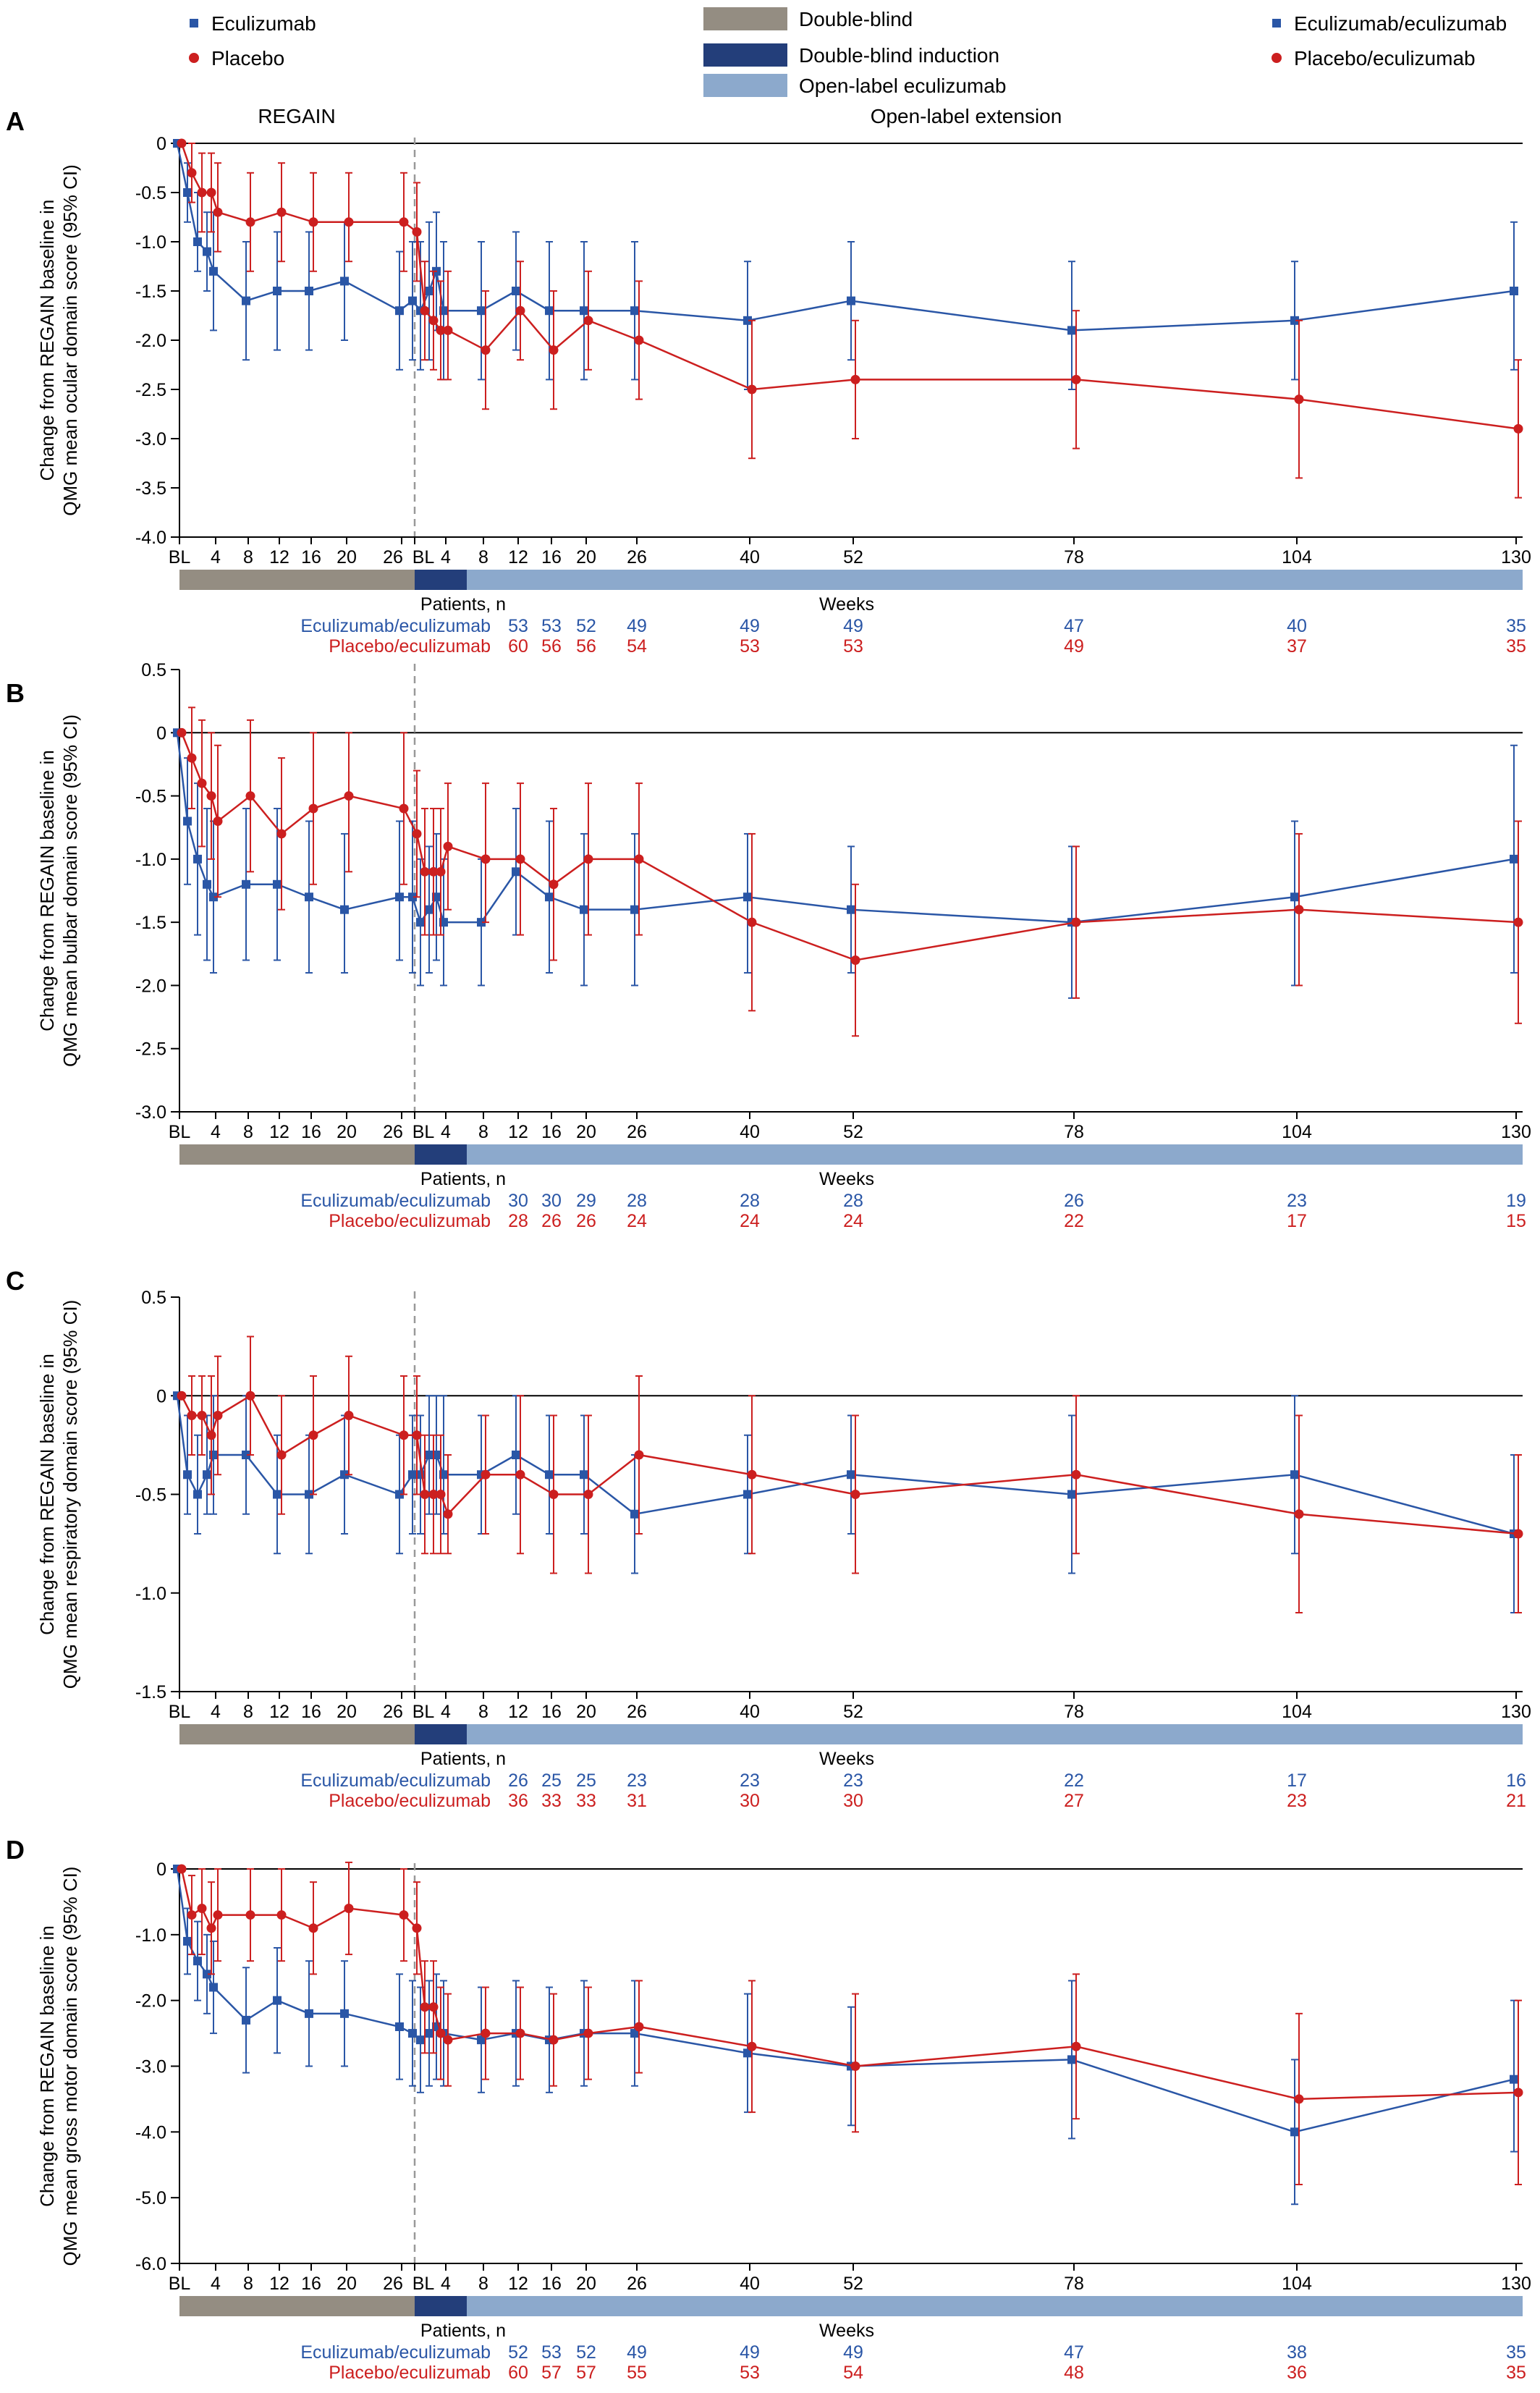 Image resolution: width=1540 pixels, height=2393 pixels. Describe the element at coordinates (1516, 626) in the screenshot. I see `patients-count-ecu: 35` at that location.